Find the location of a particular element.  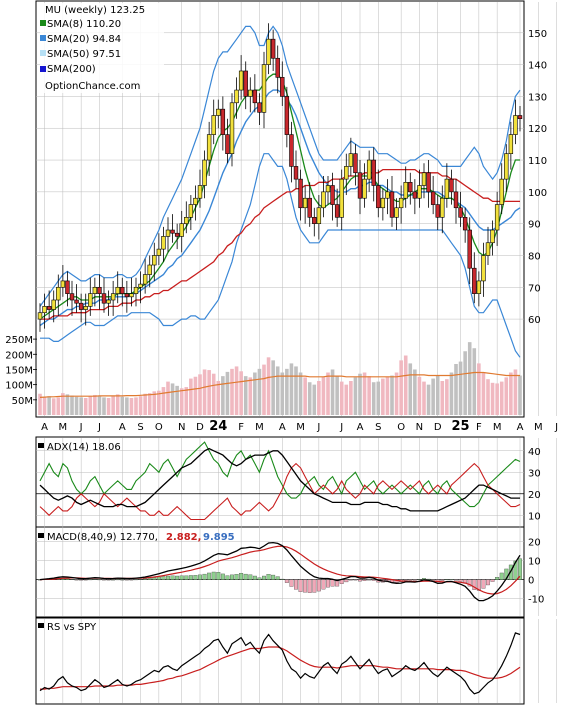

adx-tick-label: 10 is located at coordinates (534, 516).